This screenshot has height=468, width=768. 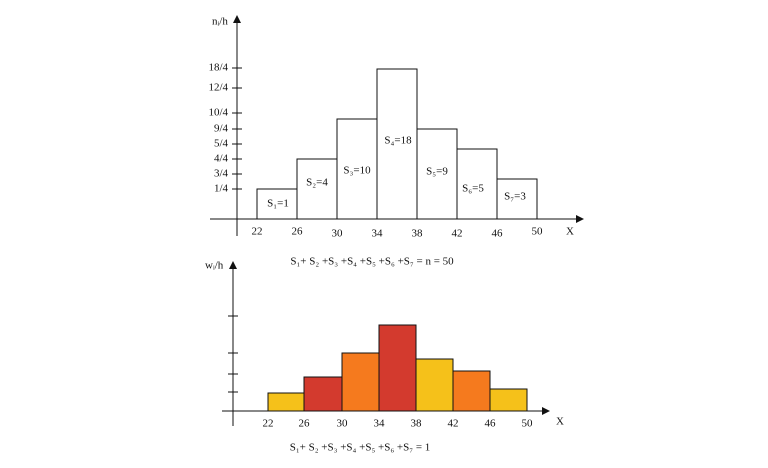 I want to click on y-ticks: 1/4 3/4 4/4 5/4 9/4 10/4 12/4 18/4, so click(x=225, y=128).